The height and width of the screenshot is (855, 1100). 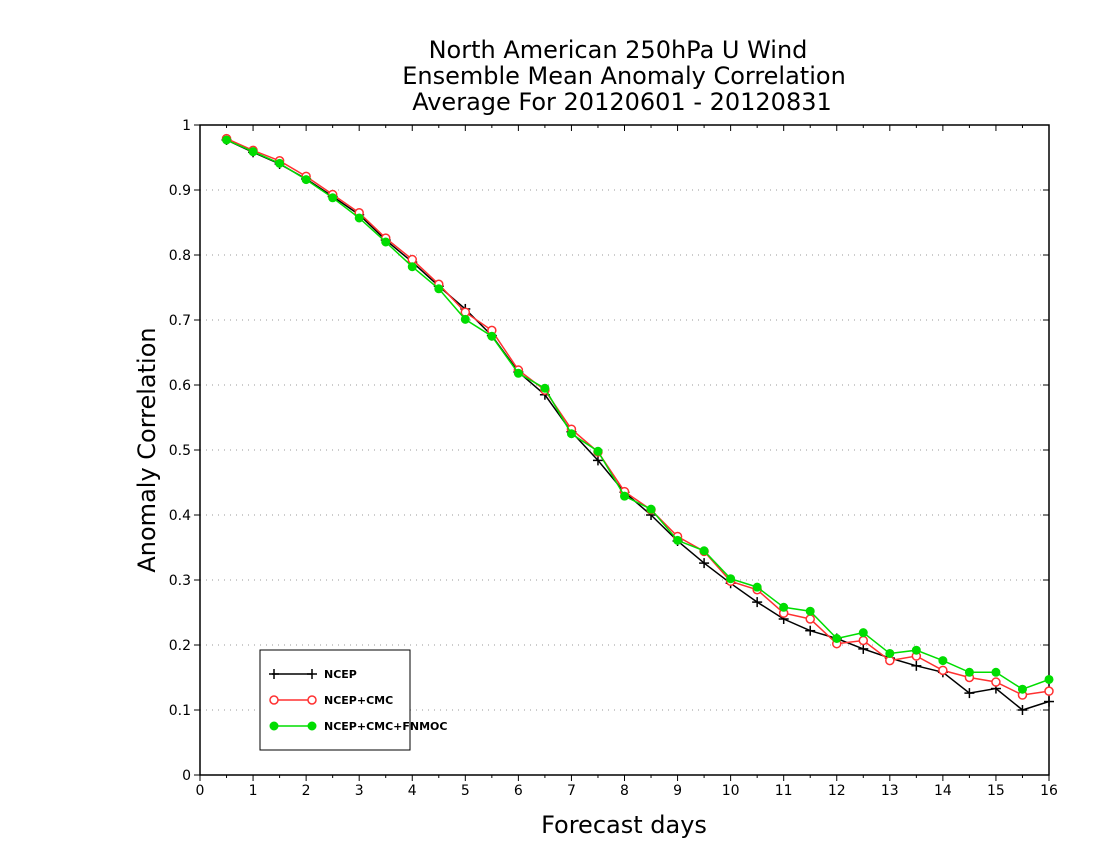 What do you see at coordinates (180, 321) in the screenshot?
I see `y-tick-label: 0.7` at bounding box center [180, 321].